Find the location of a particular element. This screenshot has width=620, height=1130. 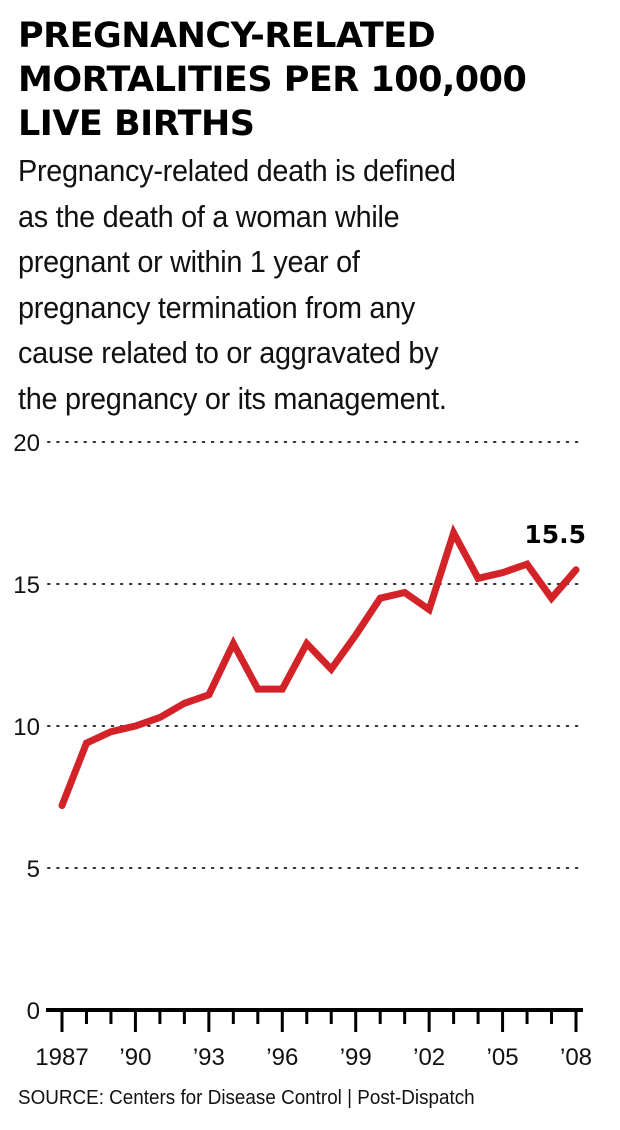

x-tick-label: ’96 is located at coordinates (282, 1057).